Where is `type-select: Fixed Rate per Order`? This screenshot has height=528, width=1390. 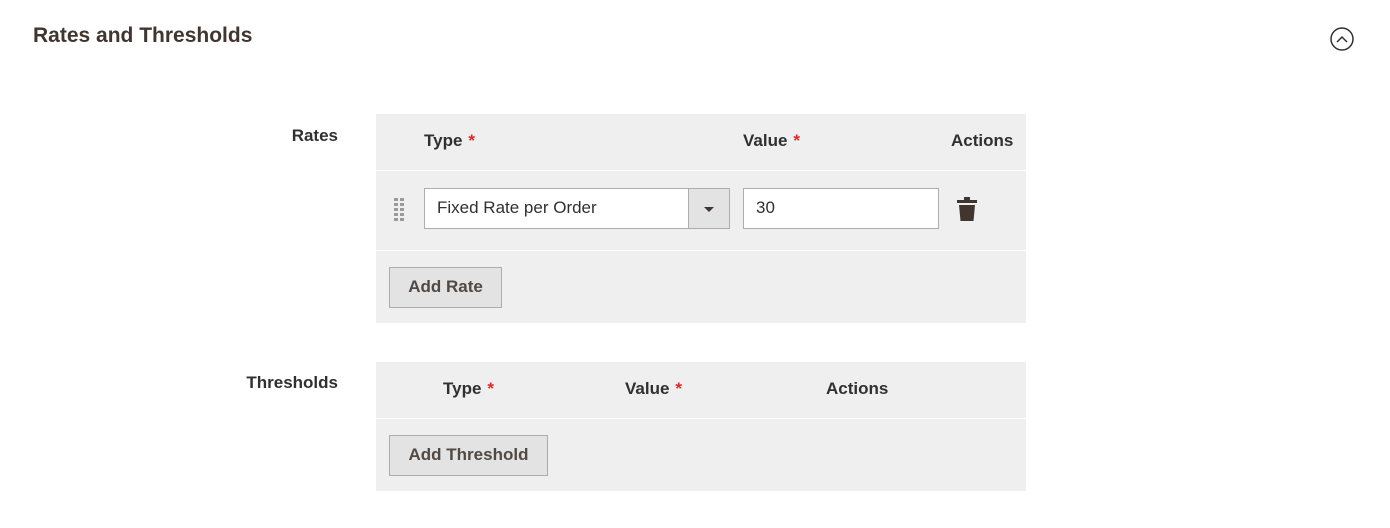 type-select: Fixed Rate per Order is located at coordinates (577, 208).